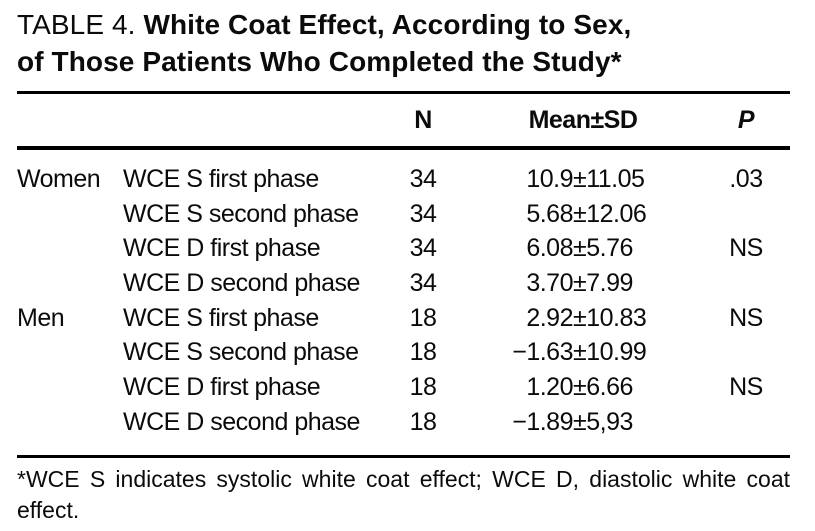  What do you see at coordinates (41, 317) in the screenshot?
I see `row-sex-label: Men` at bounding box center [41, 317].